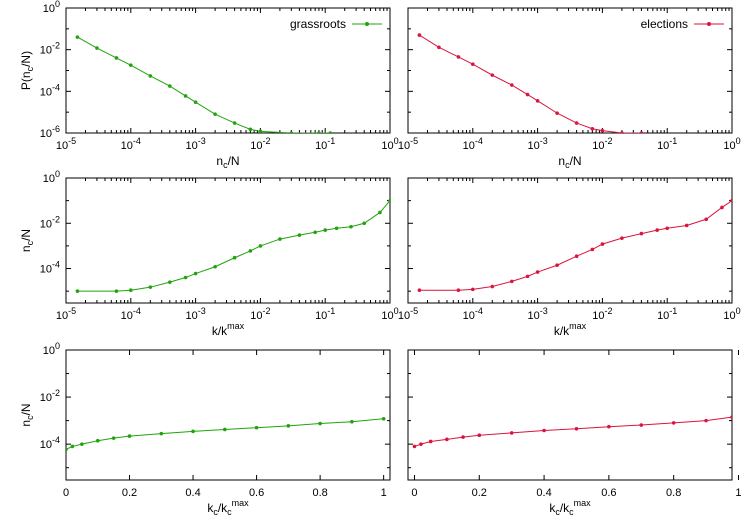 The image size is (747, 523). I want to click on panel-row3-right: 0 0.2 0.4 0.6 0.8 1 kc/kcmax, so click(574, 433).